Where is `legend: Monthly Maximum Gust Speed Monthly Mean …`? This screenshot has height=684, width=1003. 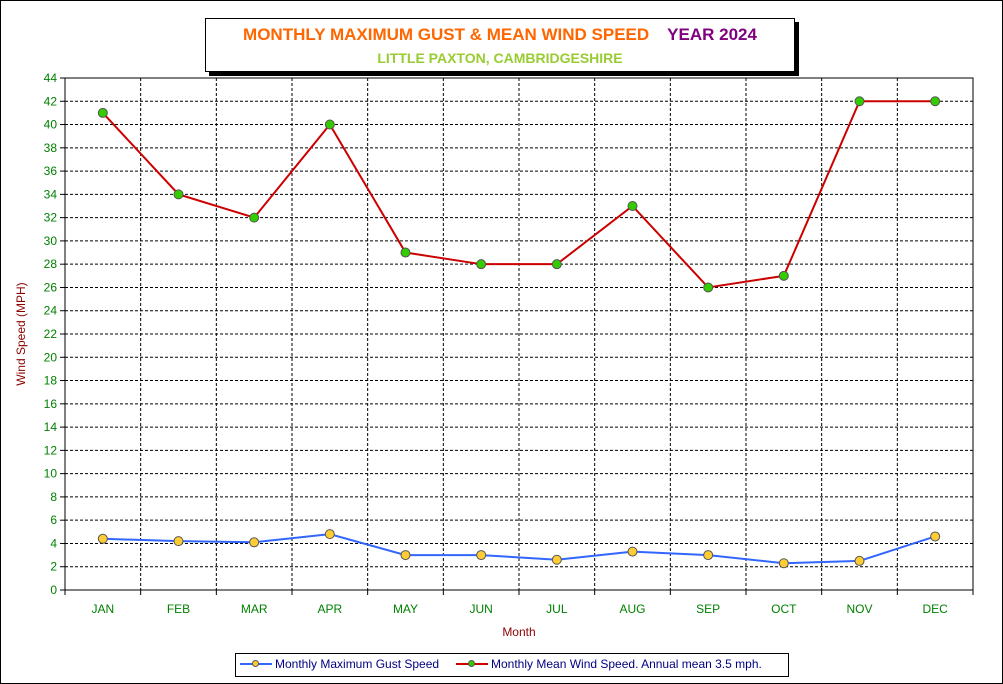
legend: Monthly Maximum Gust Speed Monthly Mean … is located at coordinates (512, 665).